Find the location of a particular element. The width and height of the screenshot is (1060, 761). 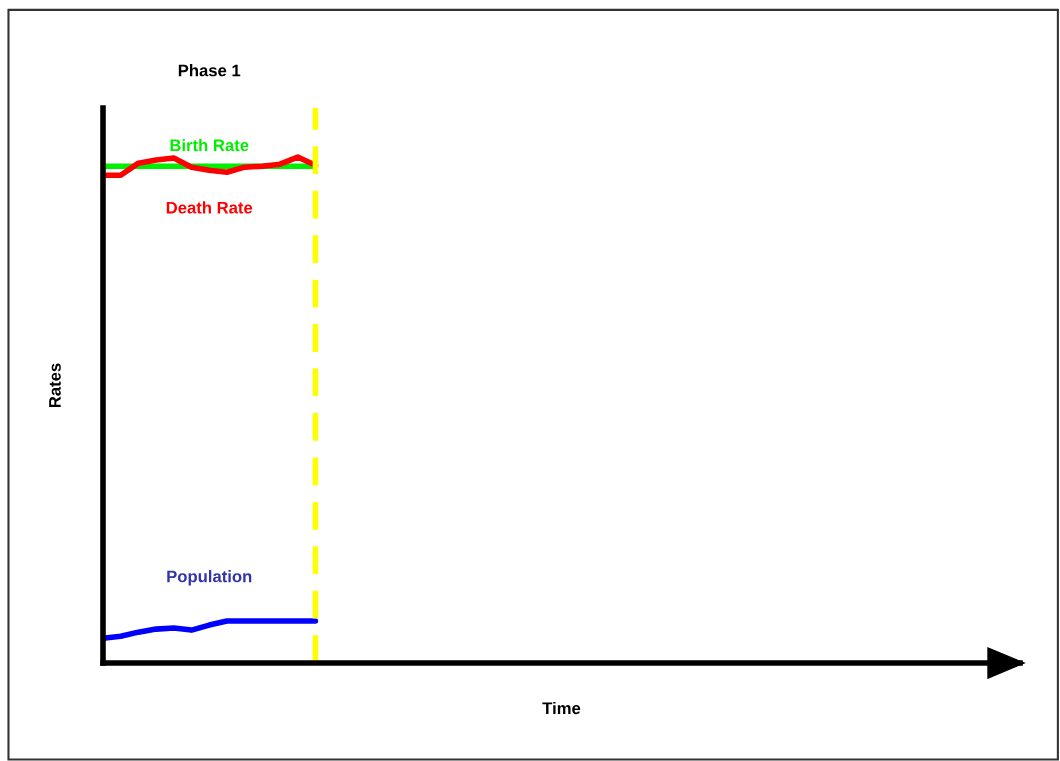

text: Death Rate is located at coordinates (209, 207).